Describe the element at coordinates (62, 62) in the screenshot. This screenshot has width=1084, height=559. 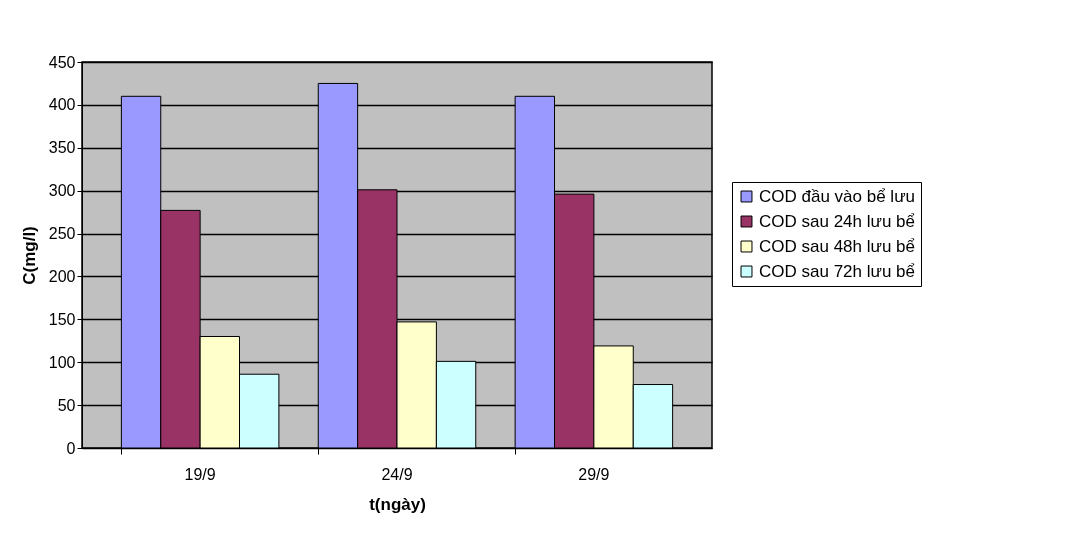
I see `y-tick-label: 450` at that location.